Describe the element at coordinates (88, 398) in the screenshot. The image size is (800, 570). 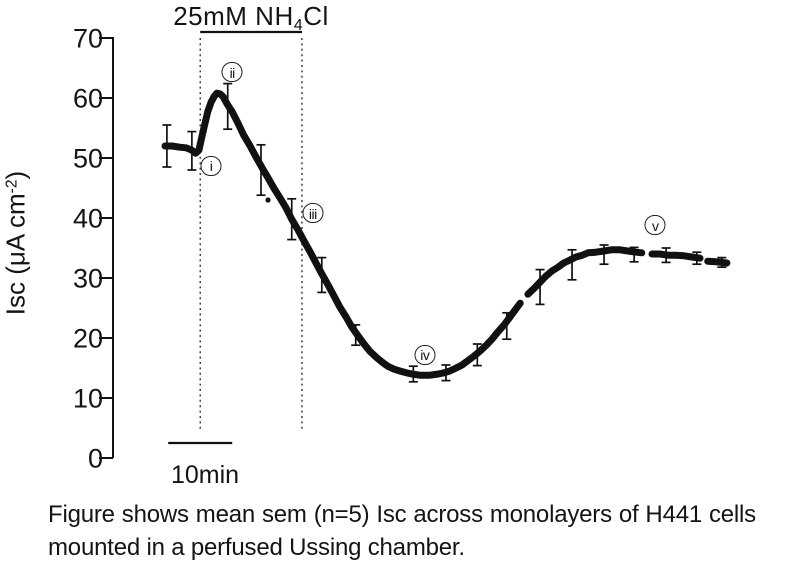
I see `y-tick-label: 10` at that location.